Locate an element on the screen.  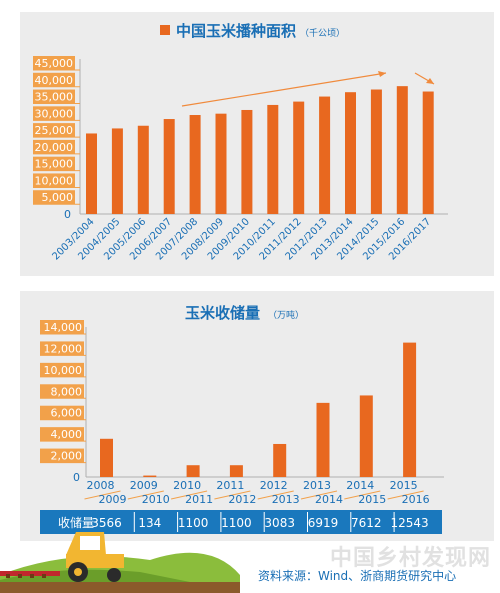
x-tick-label-end: 2010 is located at coordinates (156, 499).